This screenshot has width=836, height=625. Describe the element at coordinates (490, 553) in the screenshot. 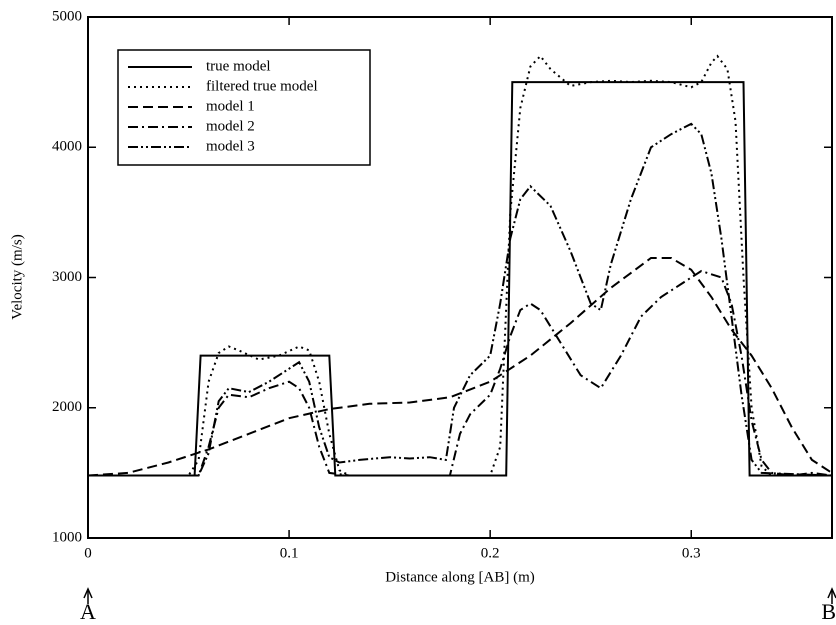

I see `x-tick-label: 0.2` at that location.